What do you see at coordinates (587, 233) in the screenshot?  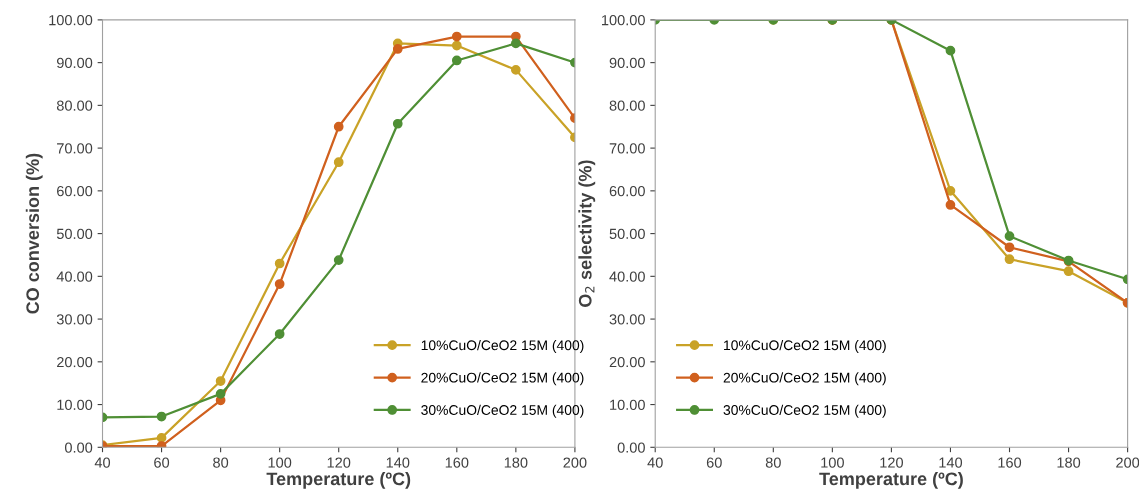 I see `y-axis-title: O$_{2}$ selectivity (%)` at bounding box center [587, 233].